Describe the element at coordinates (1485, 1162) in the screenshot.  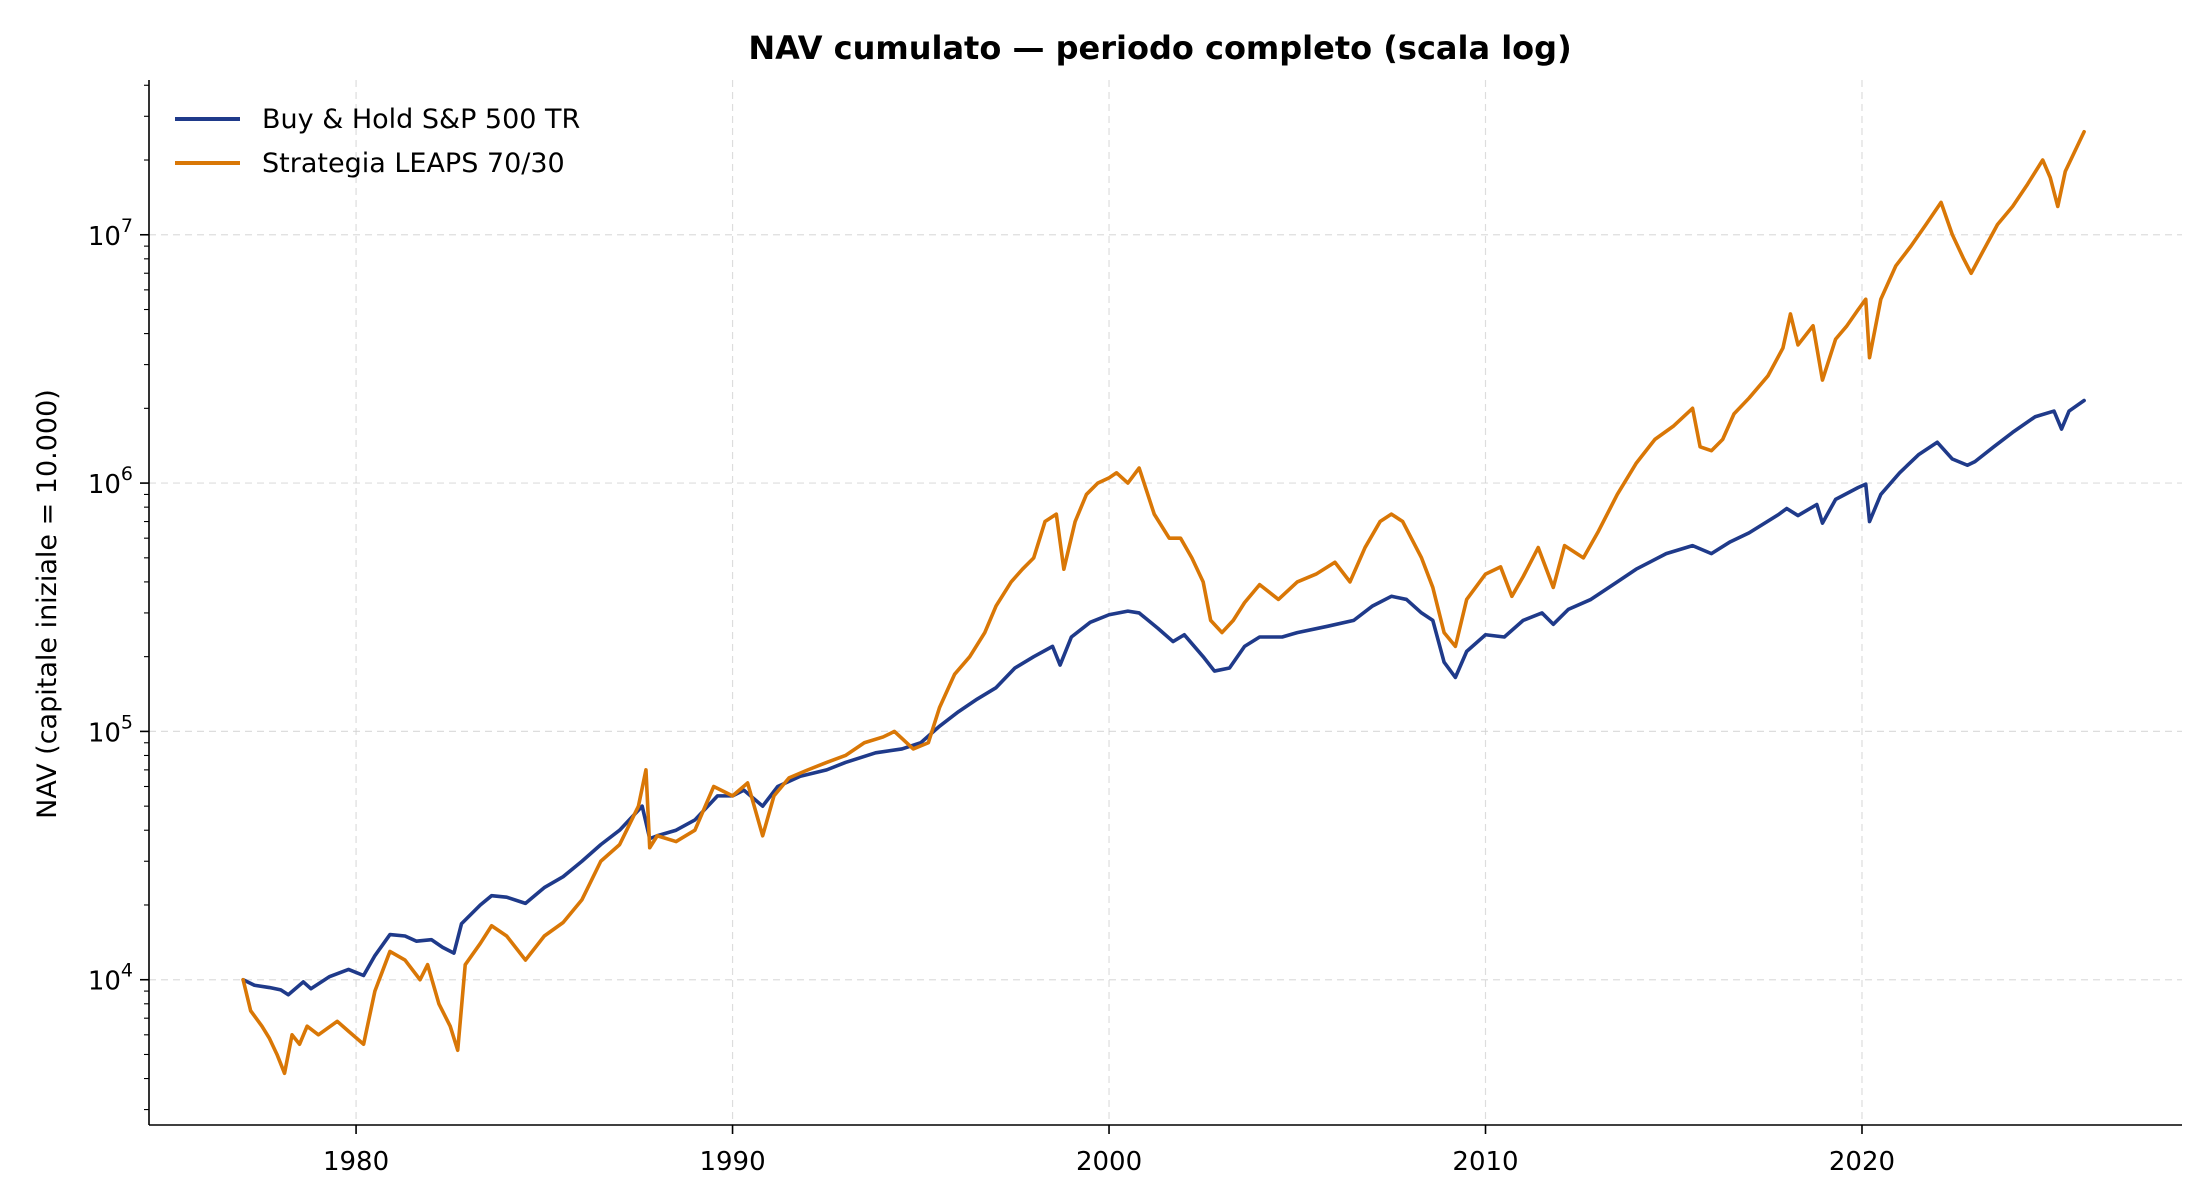
I see `x-tick-label-2010: 2010` at that location.